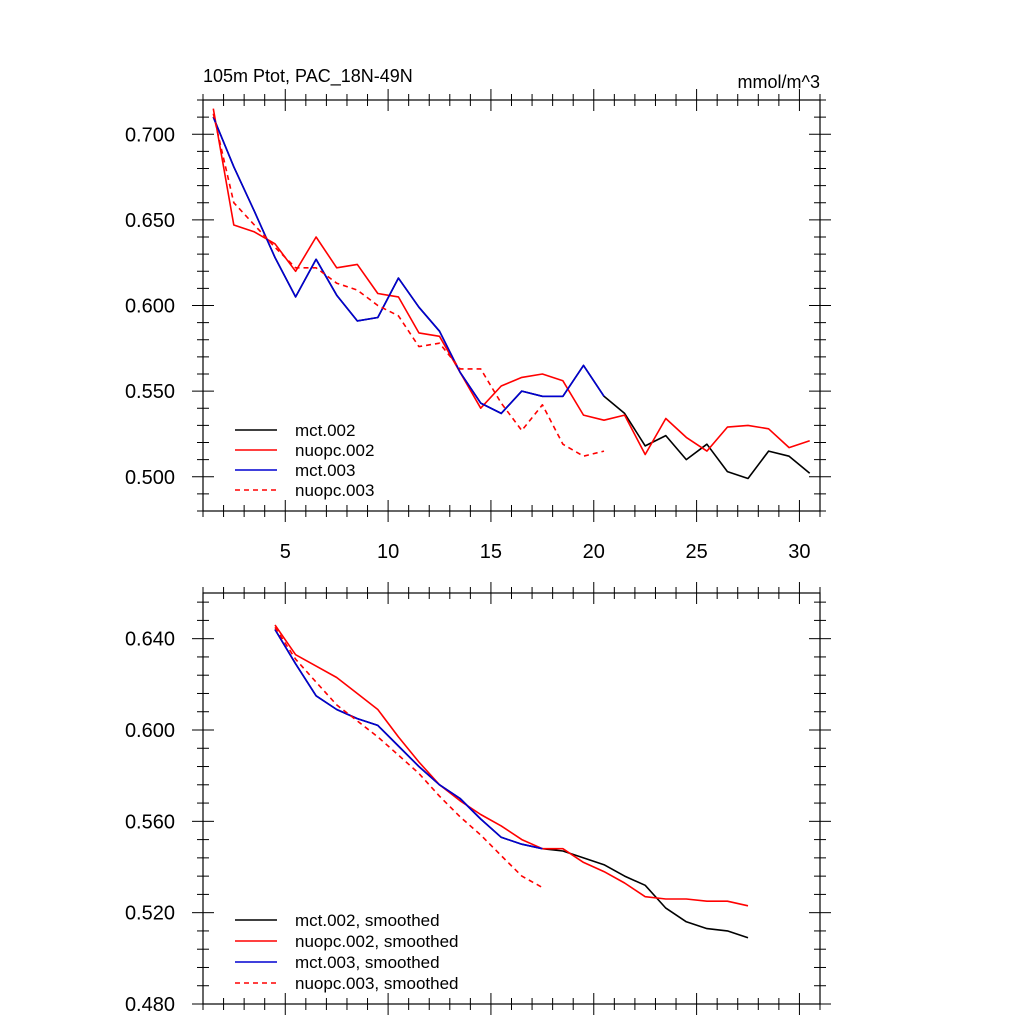 This screenshot has width=1024, height=1024. What do you see at coordinates (799, 552) in the screenshot?
I see `x-tick-label: 30` at bounding box center [799, 552].